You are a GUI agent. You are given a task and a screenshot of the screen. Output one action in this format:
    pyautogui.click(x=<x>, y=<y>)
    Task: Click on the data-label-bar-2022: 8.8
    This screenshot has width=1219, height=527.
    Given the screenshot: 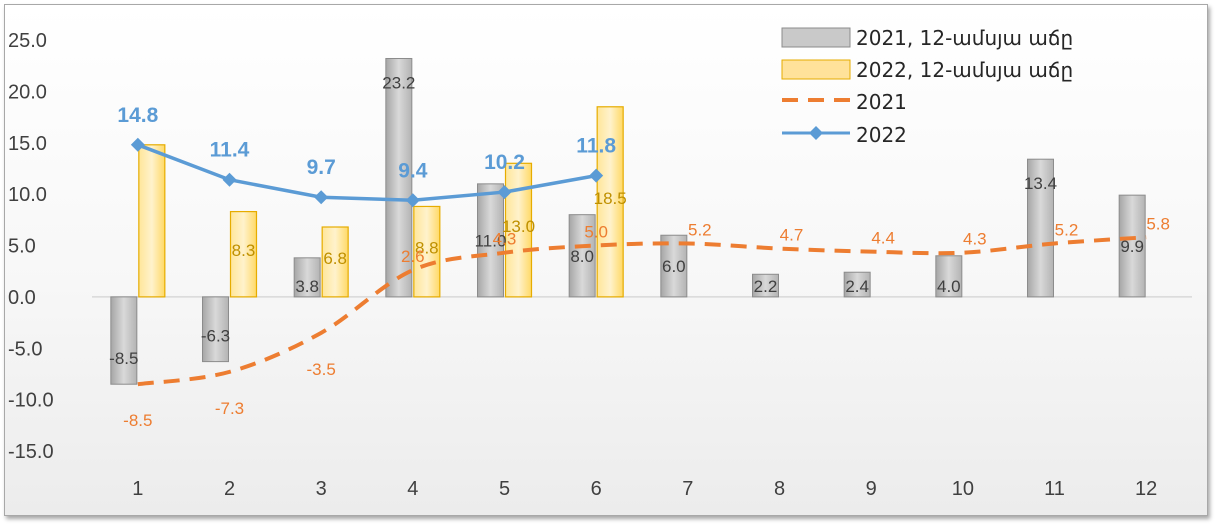 What is the action you would take?
    pyautogui.click(x=427, y=248)
    